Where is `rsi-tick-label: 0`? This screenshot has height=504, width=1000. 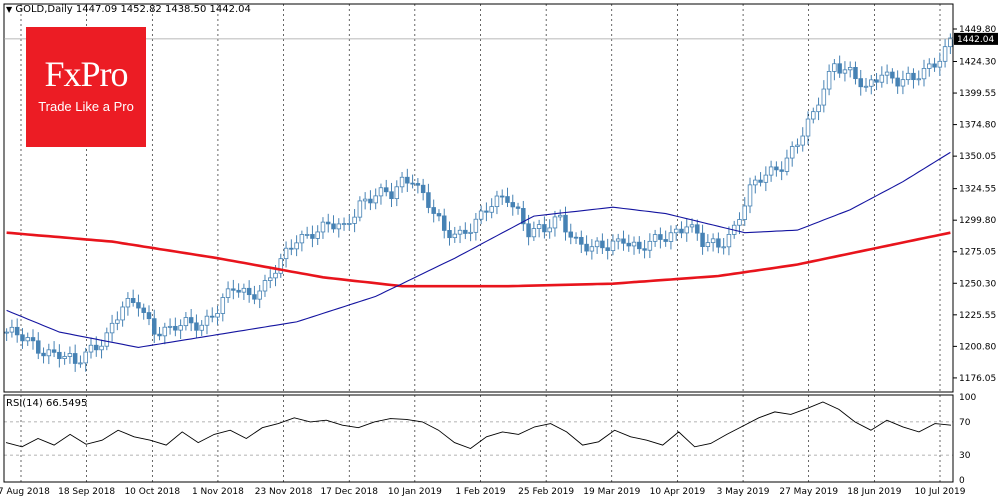 rsi-tick-label: 0 is located at coordinates (962, 481).